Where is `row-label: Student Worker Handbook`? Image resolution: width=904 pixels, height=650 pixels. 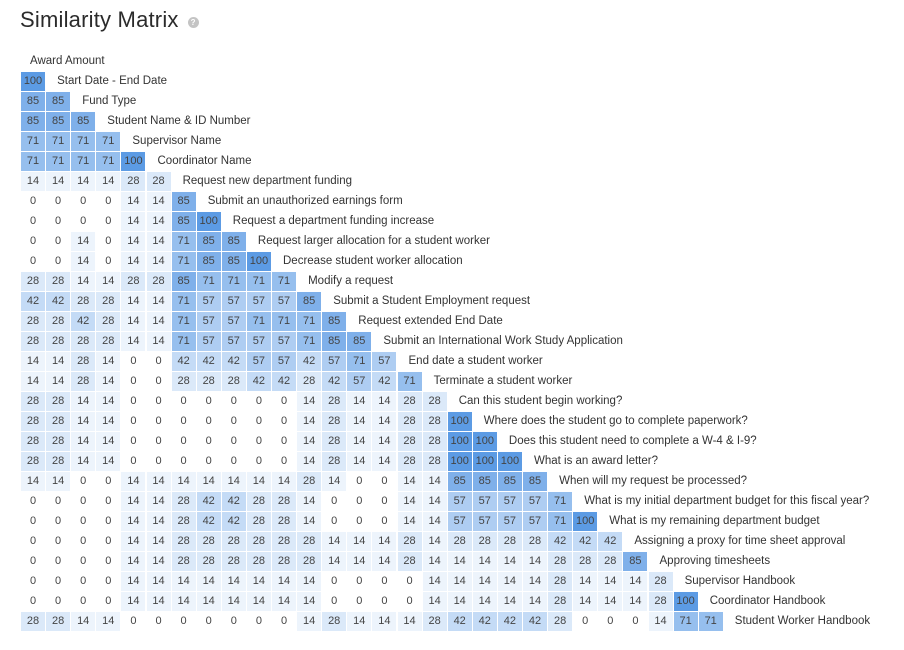 row-label: Student Worker Handbook is located at coordinates (802, 621).